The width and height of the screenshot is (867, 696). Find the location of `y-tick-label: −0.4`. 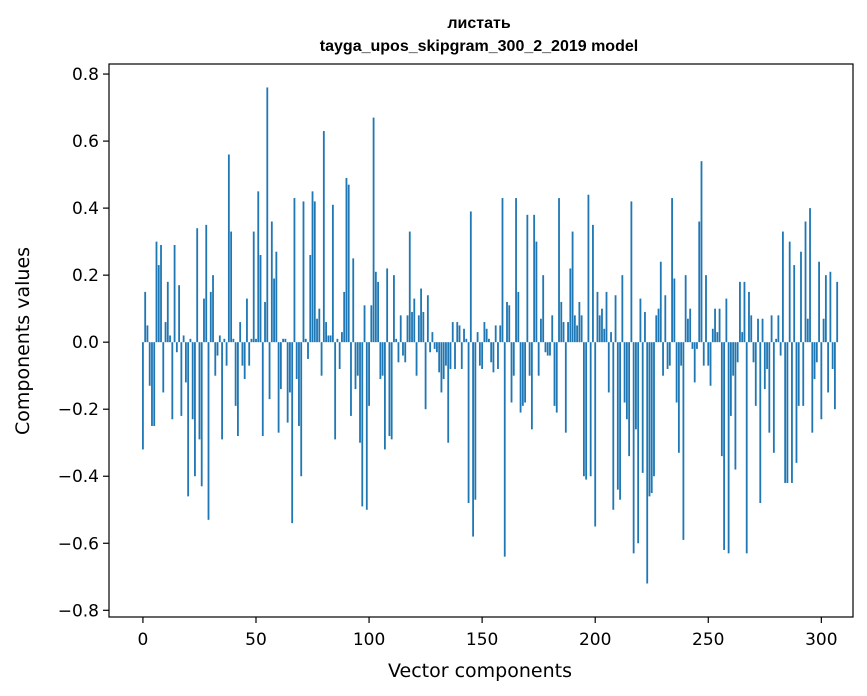

y-tick-label: −0.4 is located at coordinates (78, 477).